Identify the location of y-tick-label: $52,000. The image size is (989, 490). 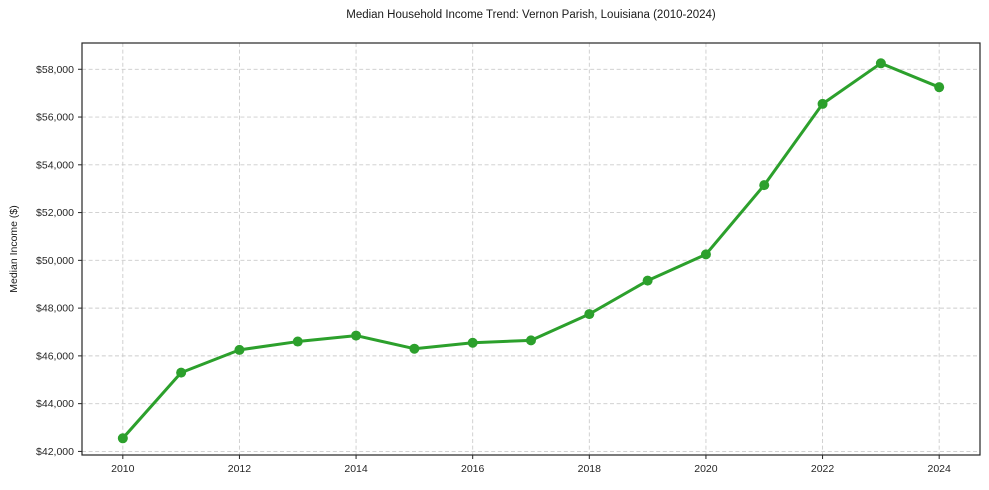
(55, 213).